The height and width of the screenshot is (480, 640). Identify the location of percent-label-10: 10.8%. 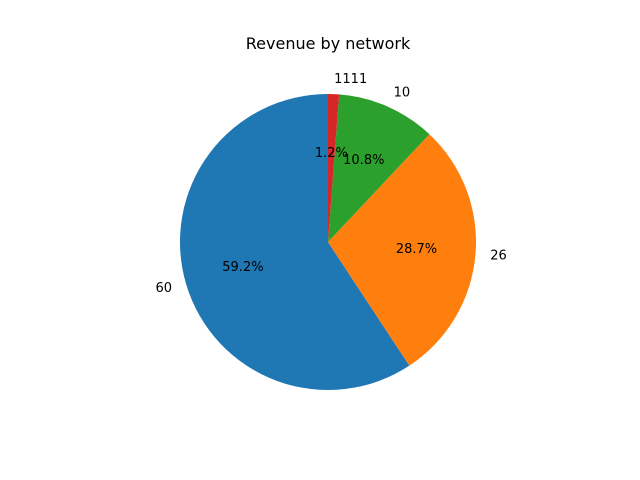
(363, 160).